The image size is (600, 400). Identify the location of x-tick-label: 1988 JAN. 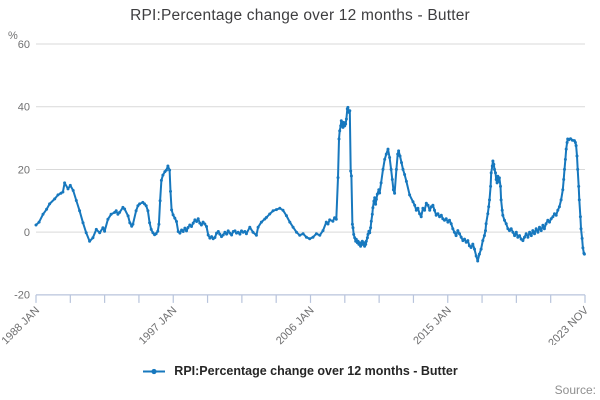
(21, 324).